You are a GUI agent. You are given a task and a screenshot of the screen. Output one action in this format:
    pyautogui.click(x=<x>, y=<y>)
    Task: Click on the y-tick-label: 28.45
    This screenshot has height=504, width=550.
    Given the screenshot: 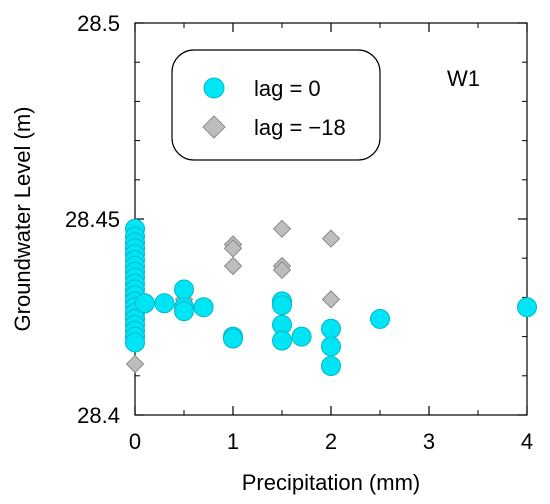 What is the action you would take?
    pyautogui.click(x=92, y=219)
    